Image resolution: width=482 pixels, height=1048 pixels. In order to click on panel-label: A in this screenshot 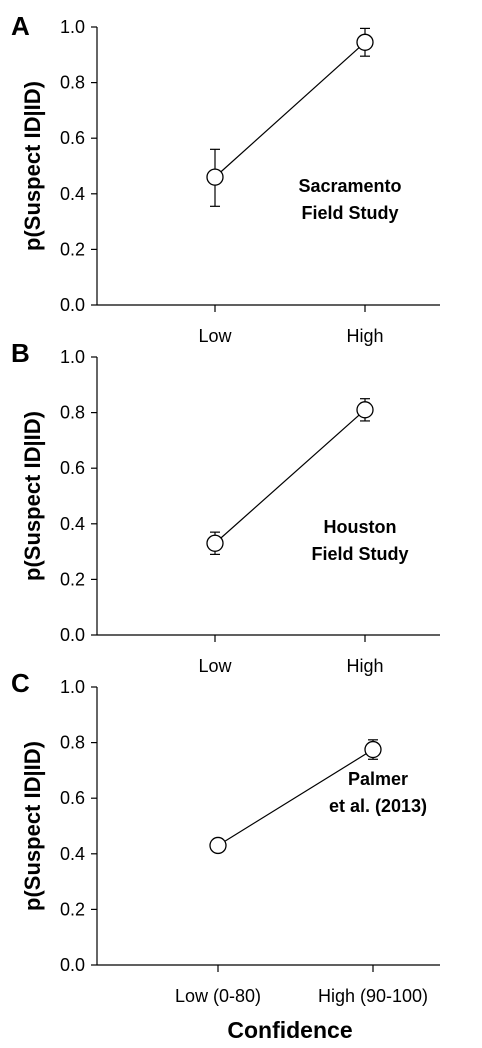, I will do `click(20, 26)`.